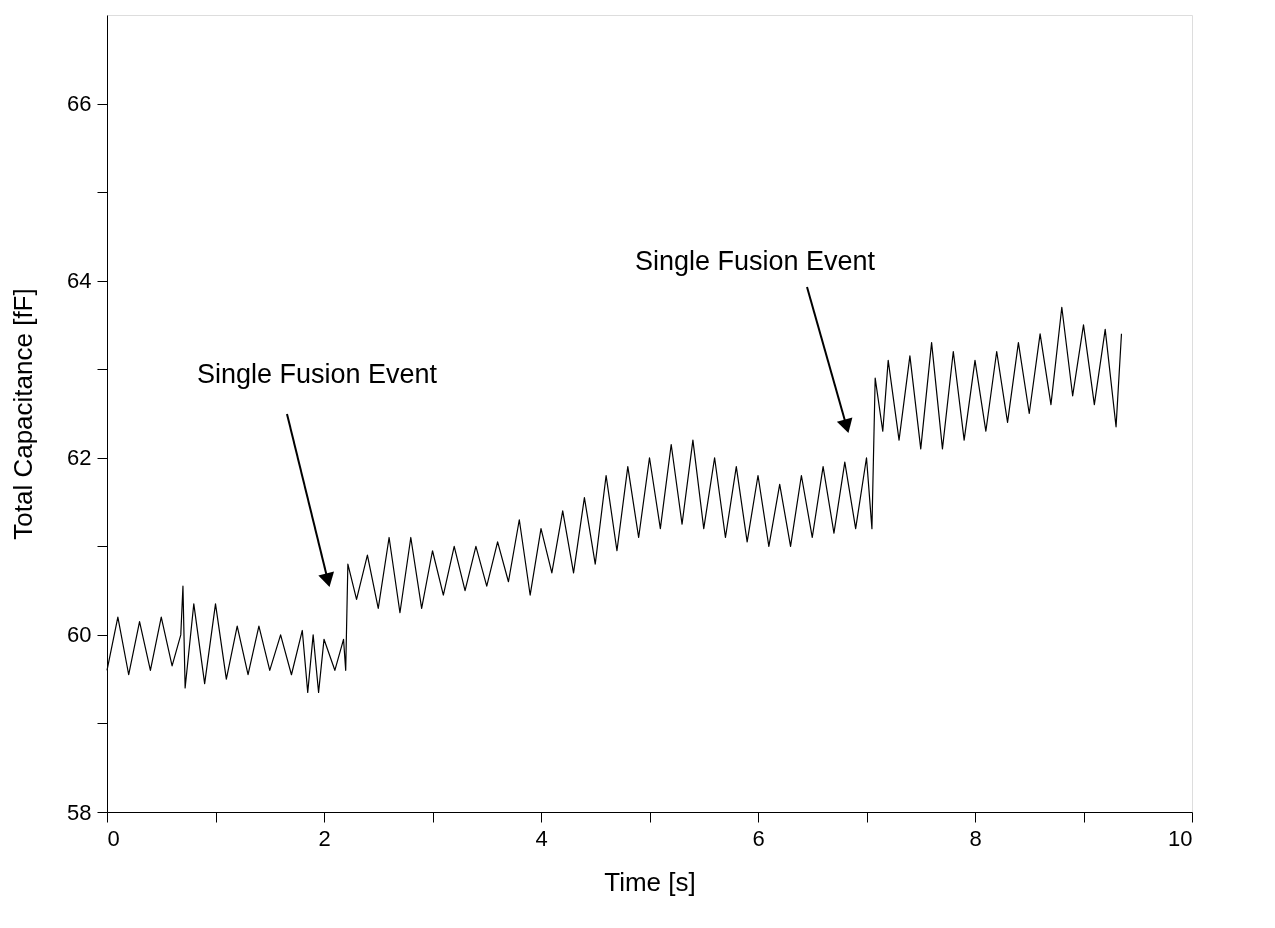  What do you see at coordinates (1180, 838) in the screenshot?
I see `x-tick-label: 10` at bounding box center [1180, 838].